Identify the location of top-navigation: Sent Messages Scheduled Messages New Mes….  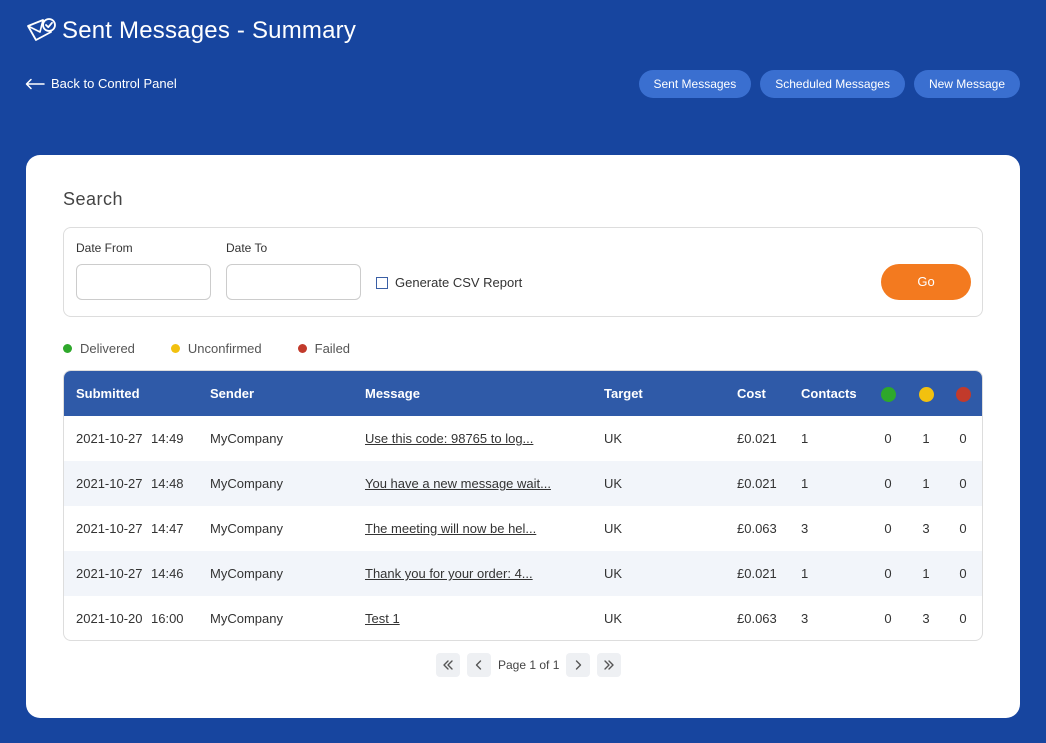
(829, 84).